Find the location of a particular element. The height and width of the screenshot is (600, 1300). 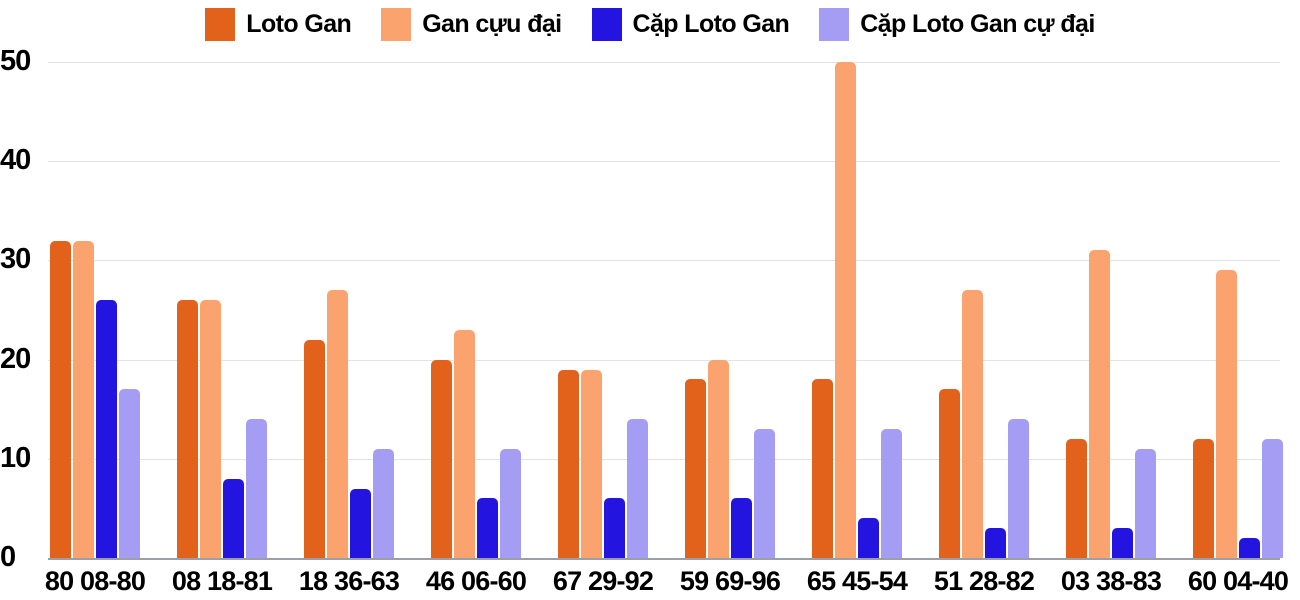

legend-label: Cặp Loto Gan is located at coordinates (711, 24).